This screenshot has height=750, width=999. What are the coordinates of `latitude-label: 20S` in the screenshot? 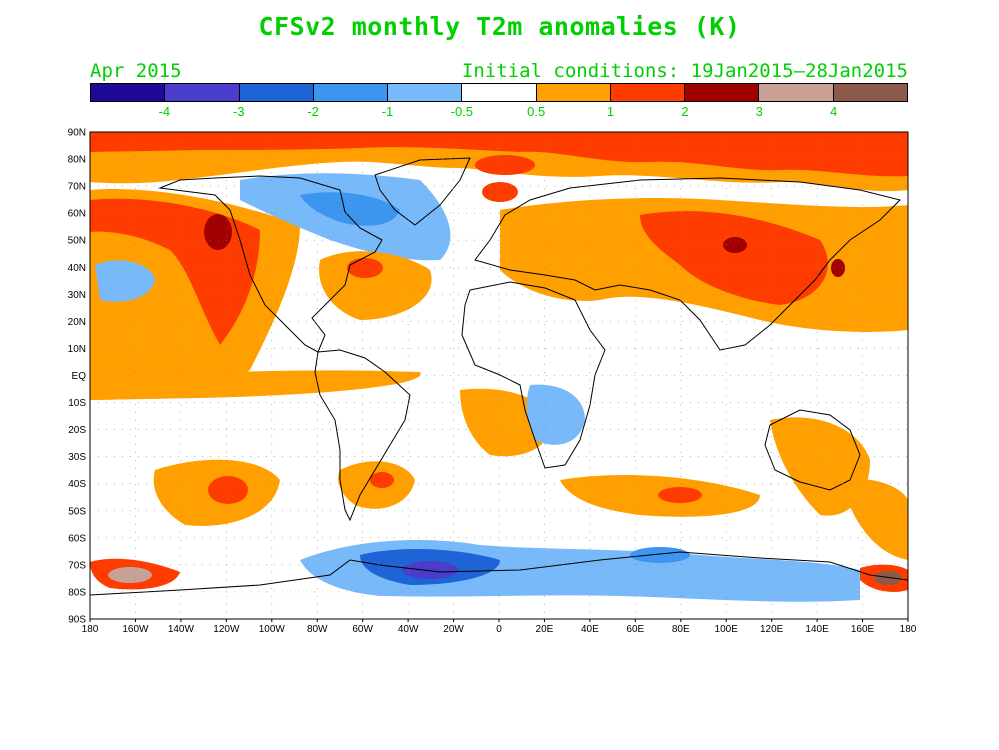 It's located at (77, 430).